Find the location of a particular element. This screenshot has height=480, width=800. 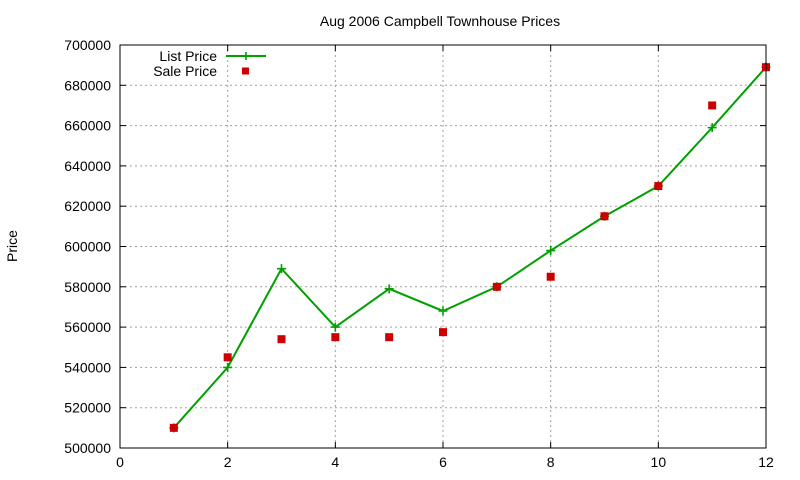

y-tick-label: 540000 is located at coordinates (87, 367).